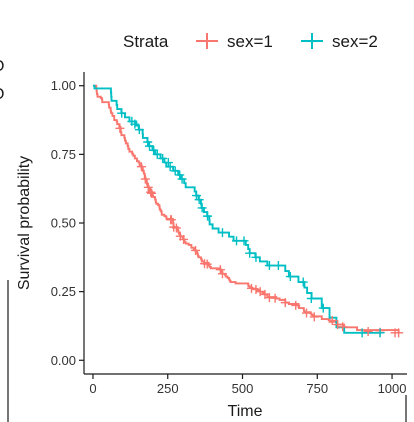 The height and width of the screenshot is (422, 414). What do you see at coordinates (355, 41) in the screenshot?
I see `legend-entry-sex-2: sex=2` at bounding box center [355, 41].